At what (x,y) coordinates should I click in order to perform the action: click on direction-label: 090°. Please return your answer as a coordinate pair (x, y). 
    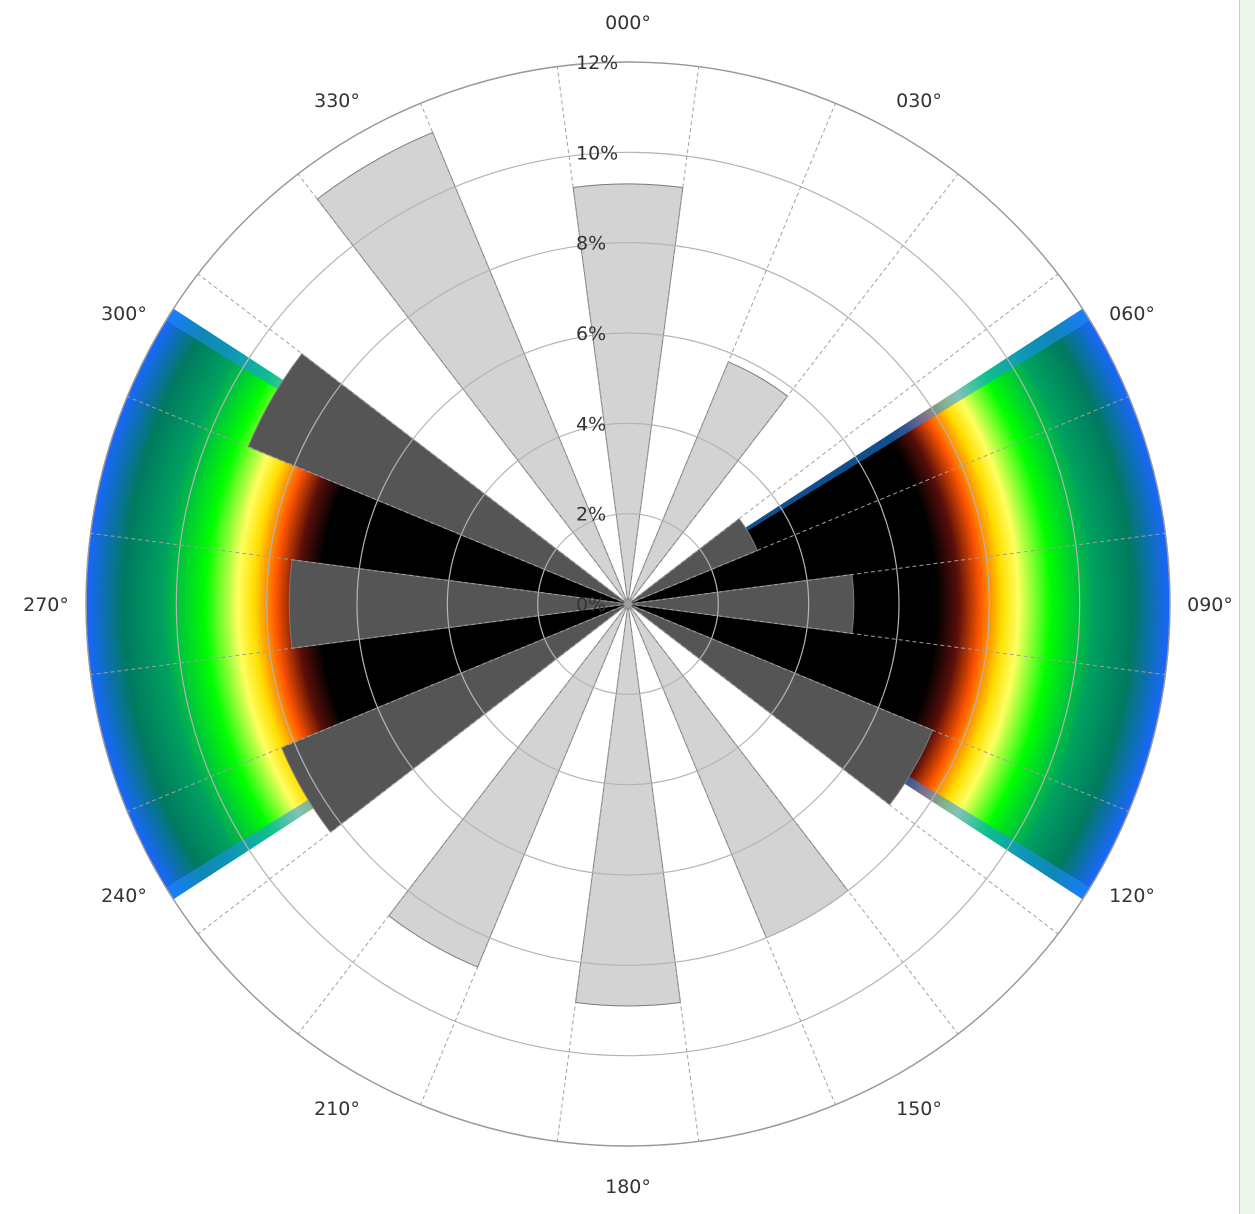
    Looking at the image, I should click on (1210, 605).